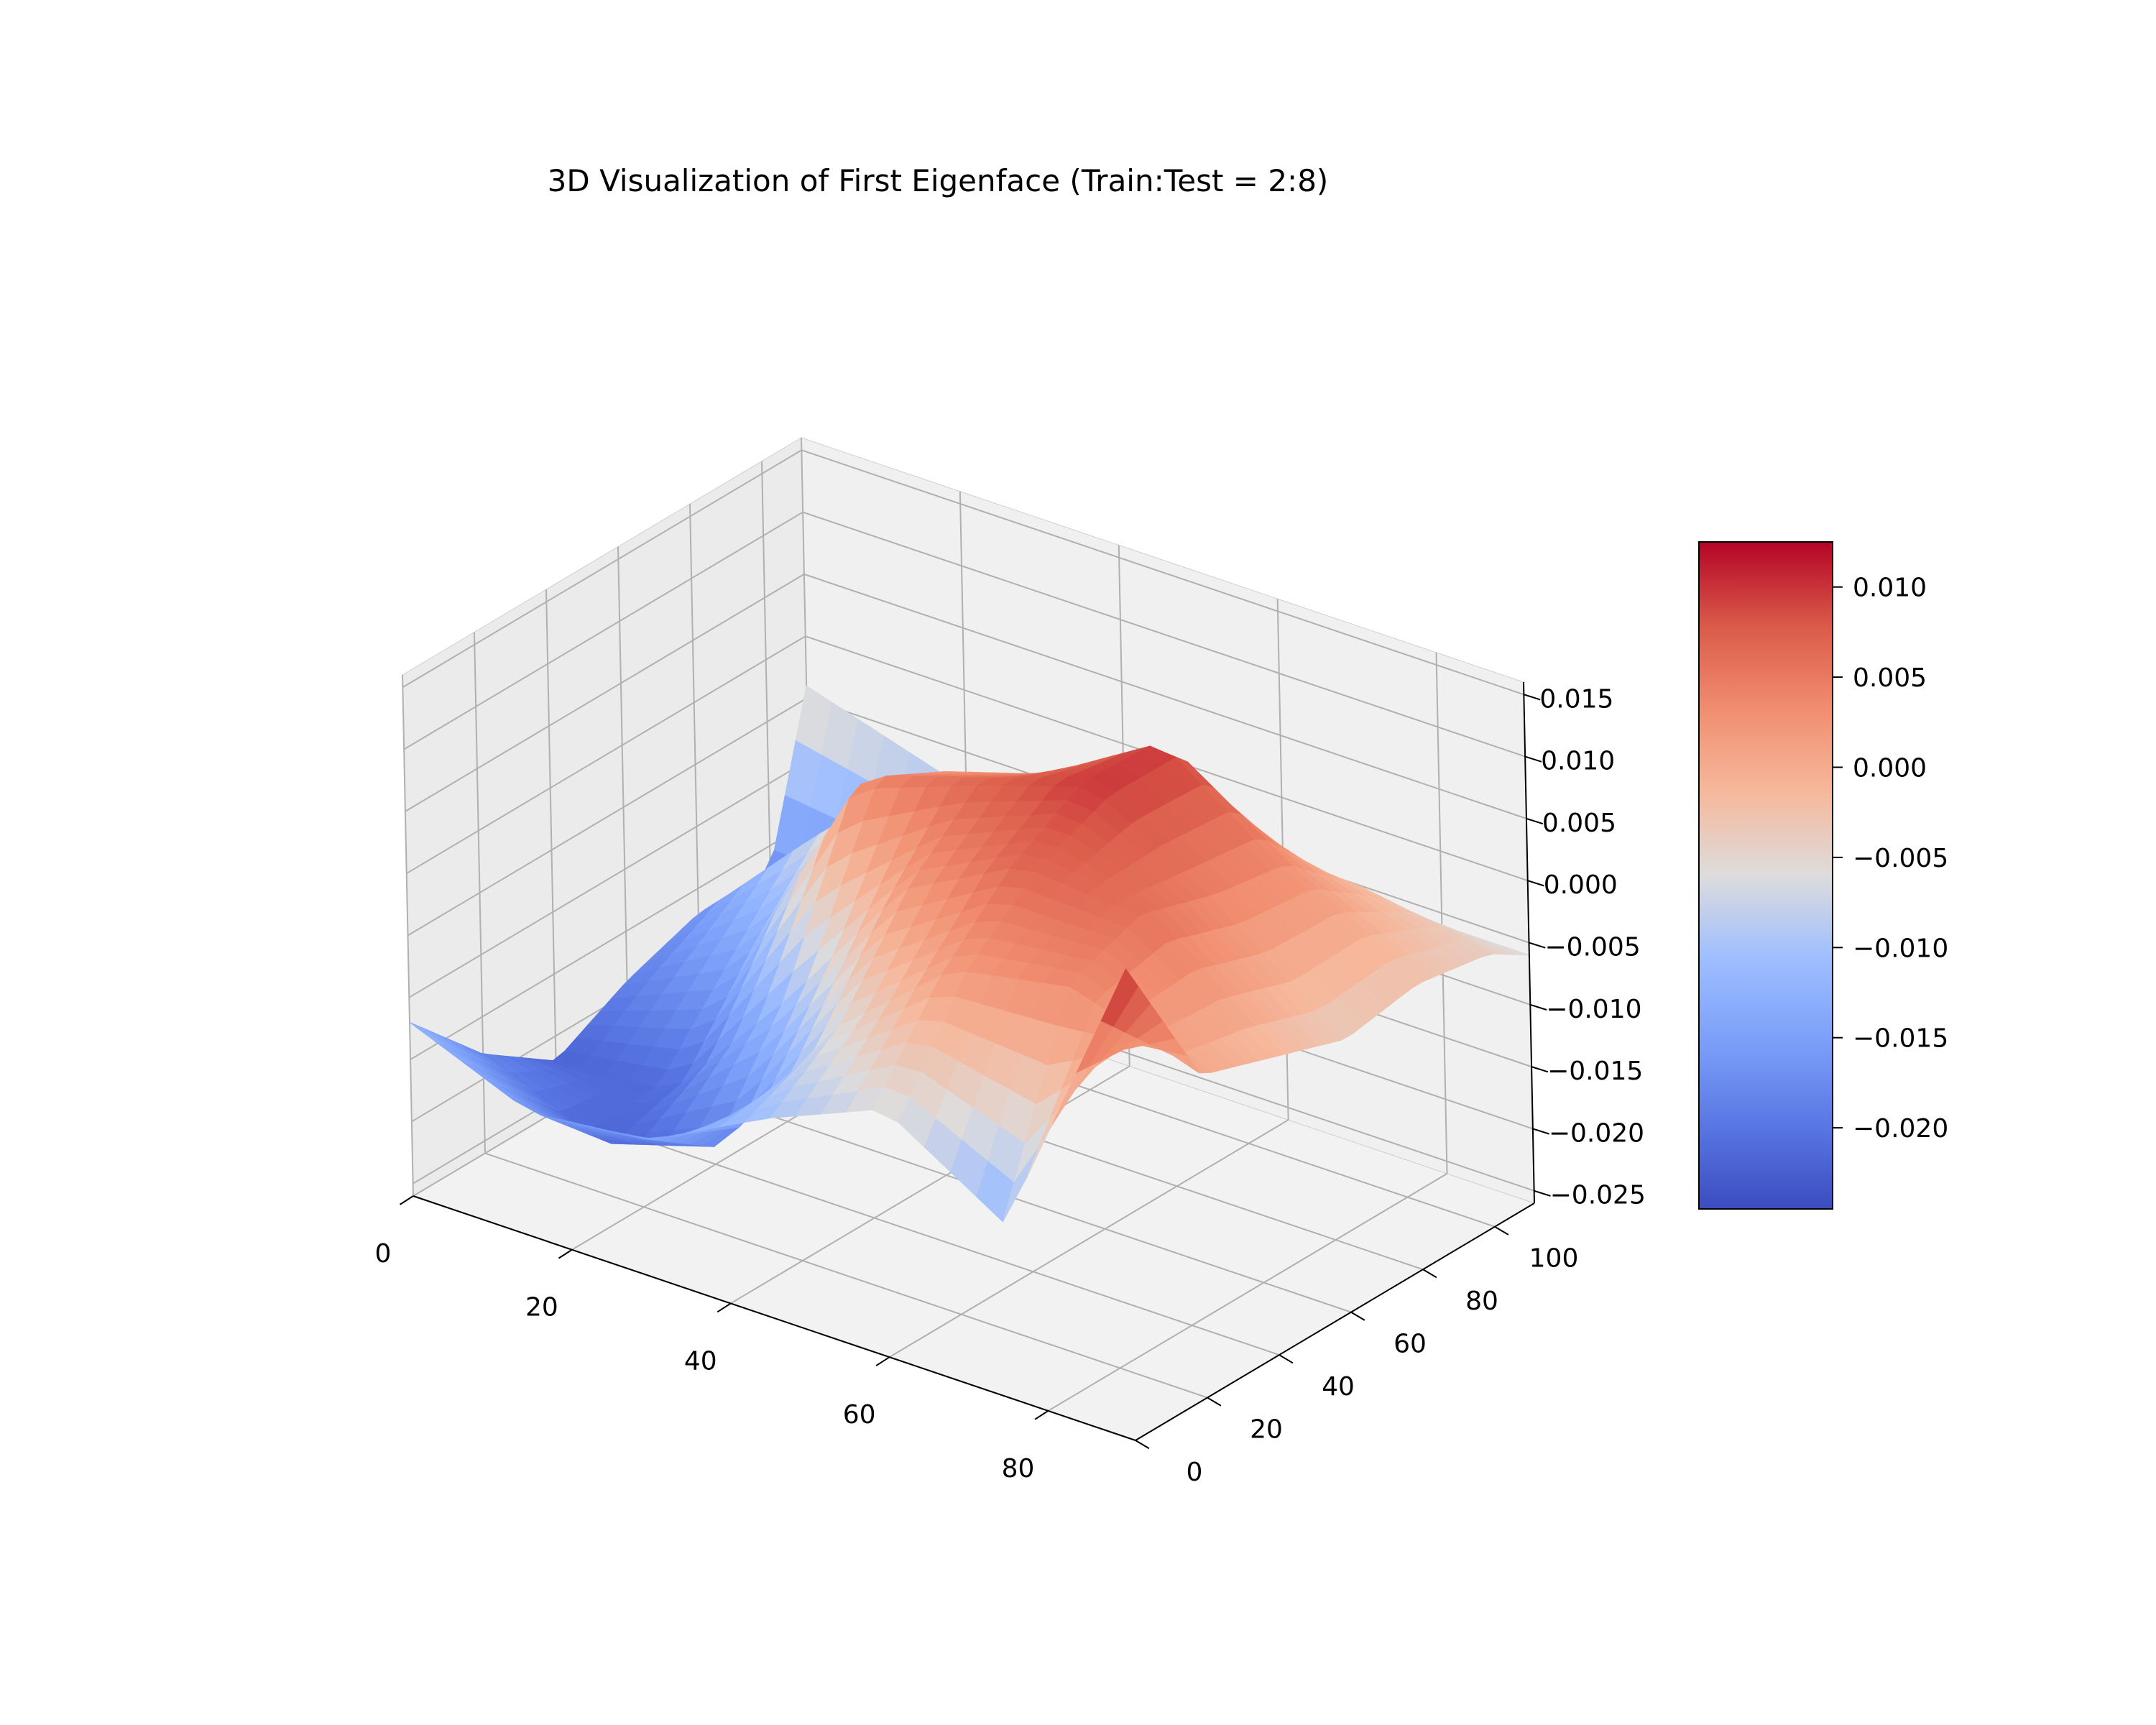  I want to click on z-tick-label: −0.020, so click(1597, 1133).